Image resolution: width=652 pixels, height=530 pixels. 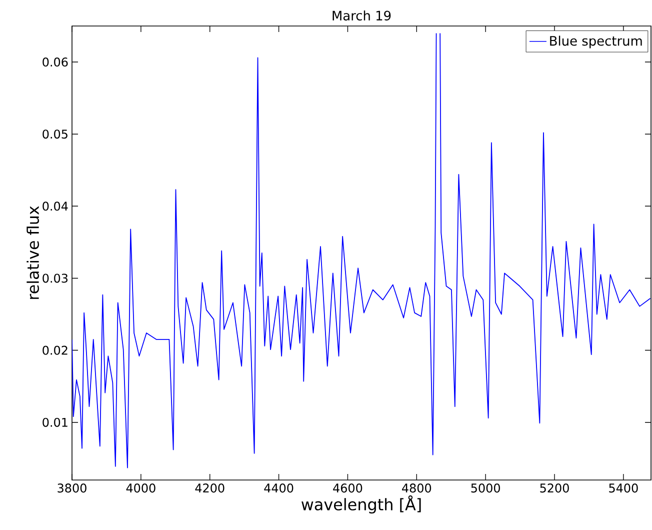 What do you see at coordinates (361, 504) in the screenshot?
I see `x-axis-title: wavelength [Å]` at bounding box center [361, 504].